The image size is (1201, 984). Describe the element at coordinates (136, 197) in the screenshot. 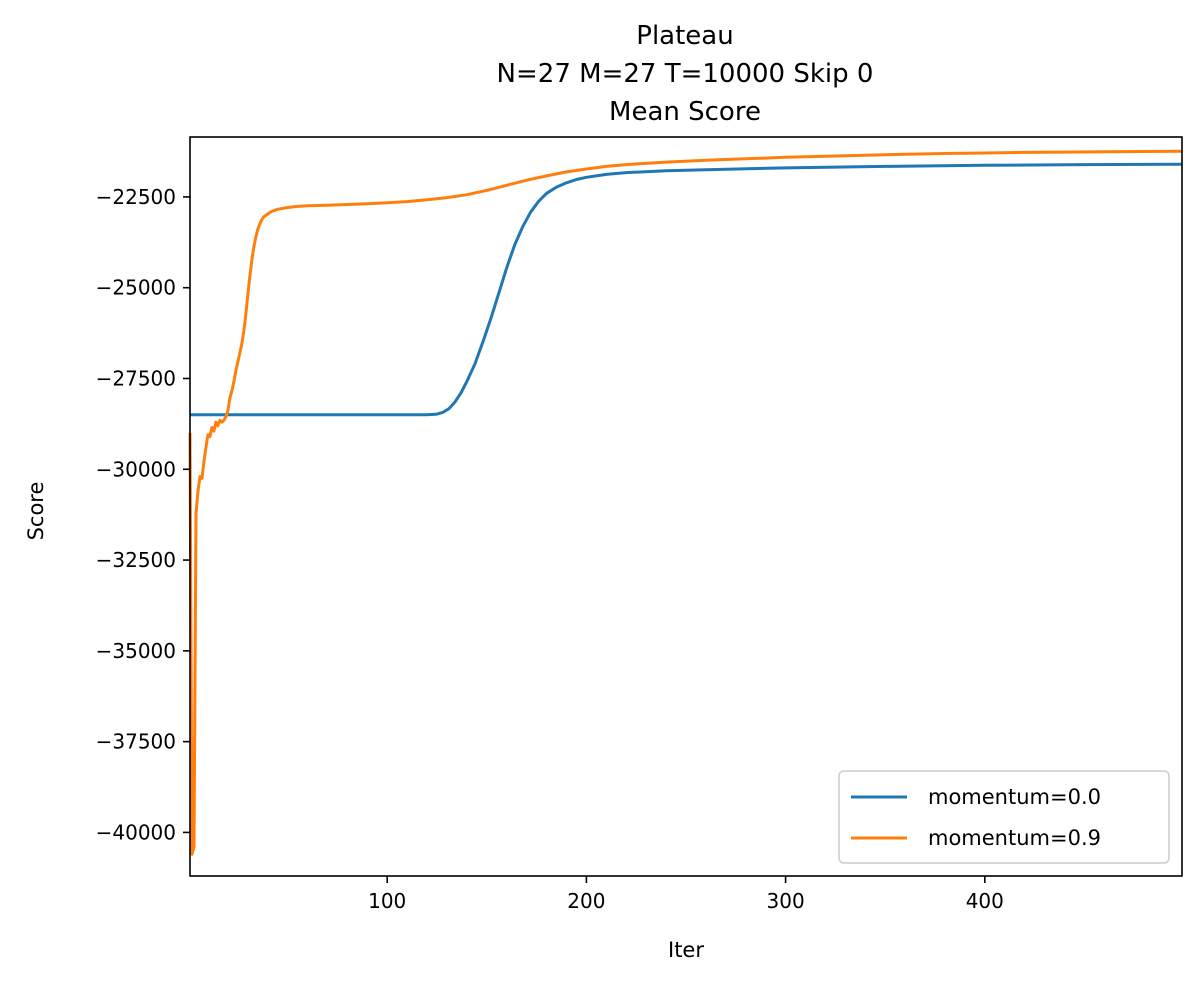

I see `y-tick-label: −22500` at that location.